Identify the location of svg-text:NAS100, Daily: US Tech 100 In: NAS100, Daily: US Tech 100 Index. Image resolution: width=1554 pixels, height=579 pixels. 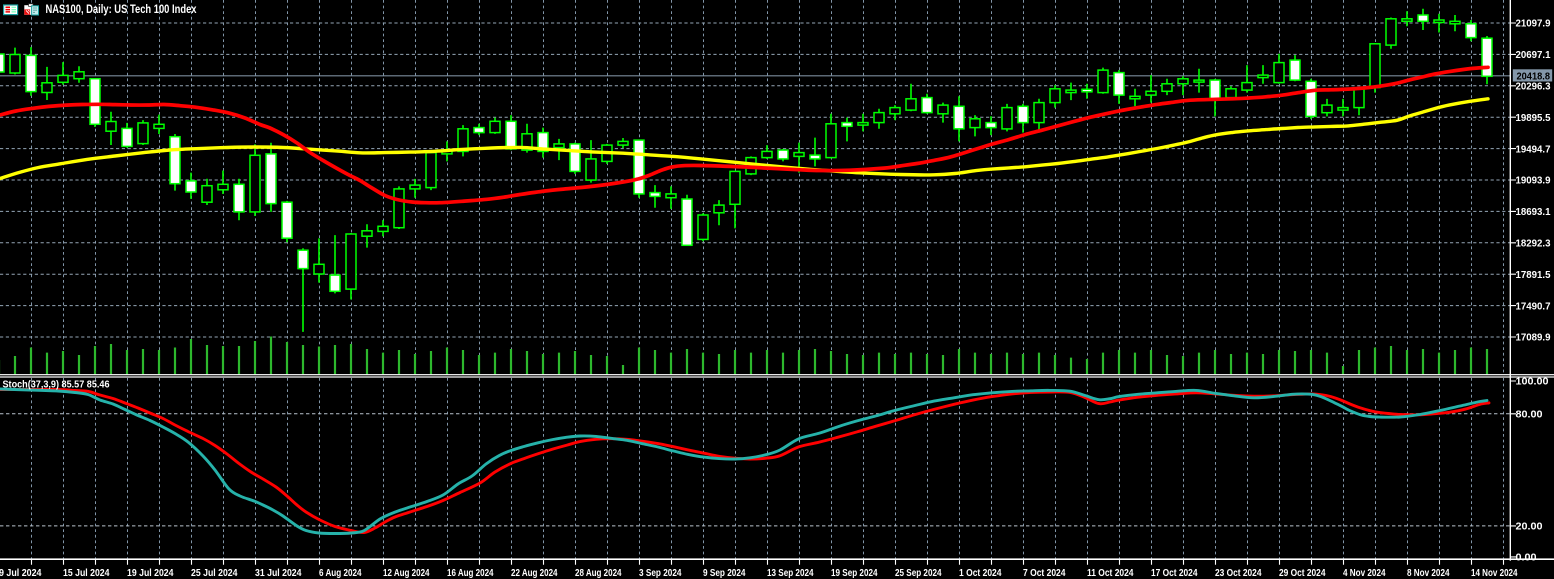
(121, 10).